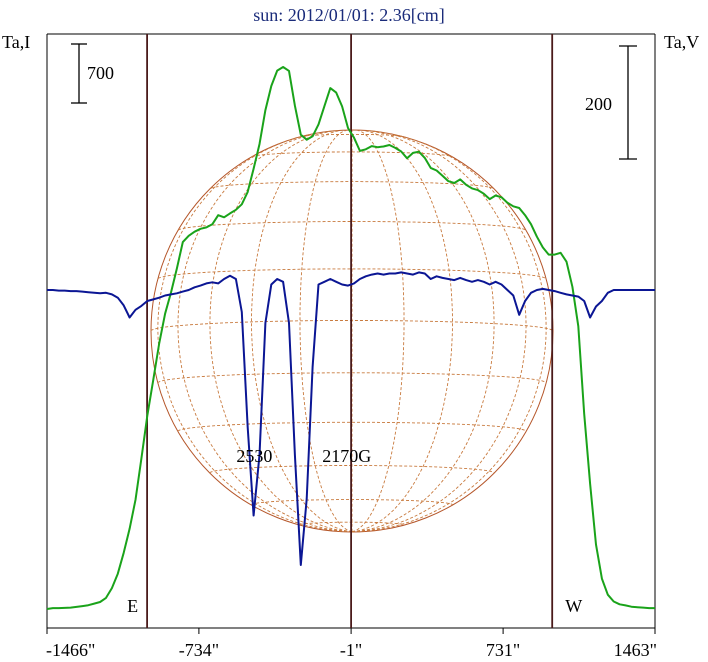 The width and height of the screenshot is (708, 662). I want to click on right-scale-bar: 200, so click(611, 102).